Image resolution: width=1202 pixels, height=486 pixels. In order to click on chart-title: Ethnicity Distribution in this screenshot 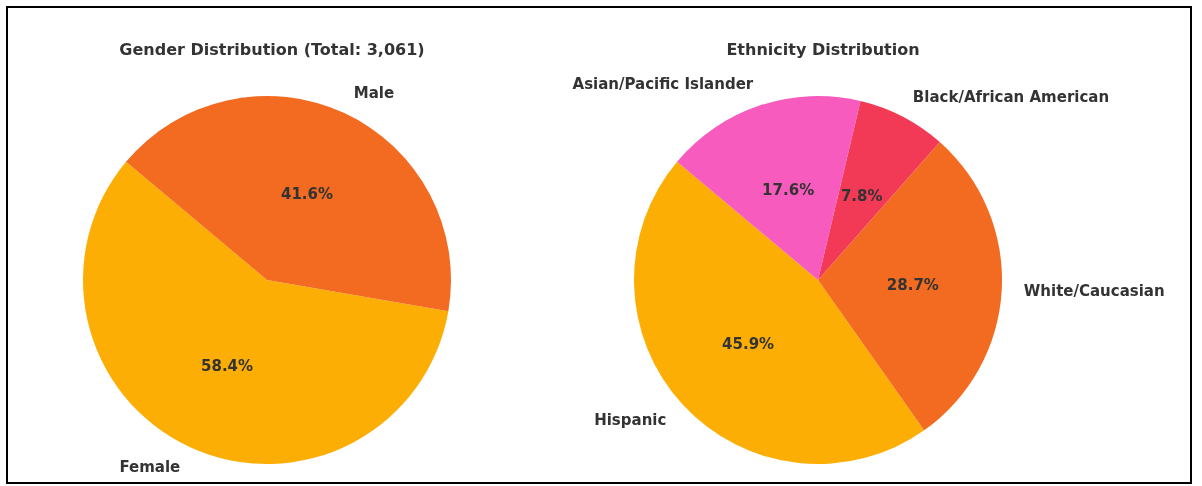, I will do `click(823, 49)`.